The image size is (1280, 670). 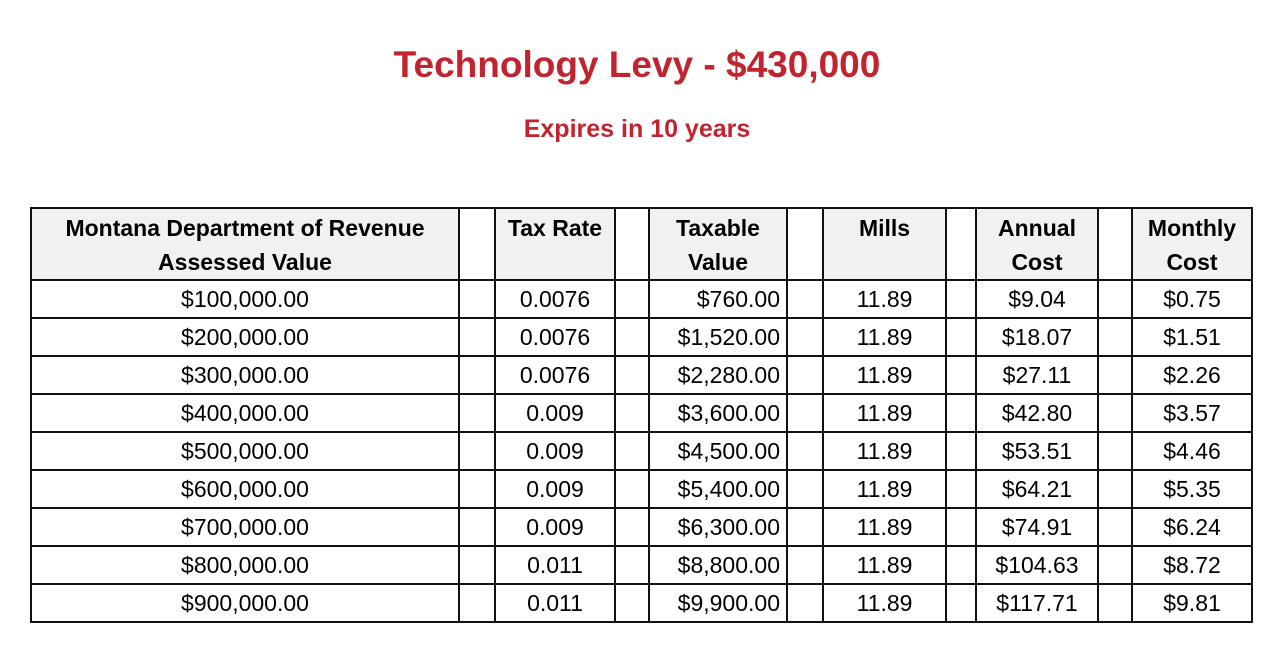 I want to click on page-subtitle: Expires in 10 years, so click(x=637, y=129).